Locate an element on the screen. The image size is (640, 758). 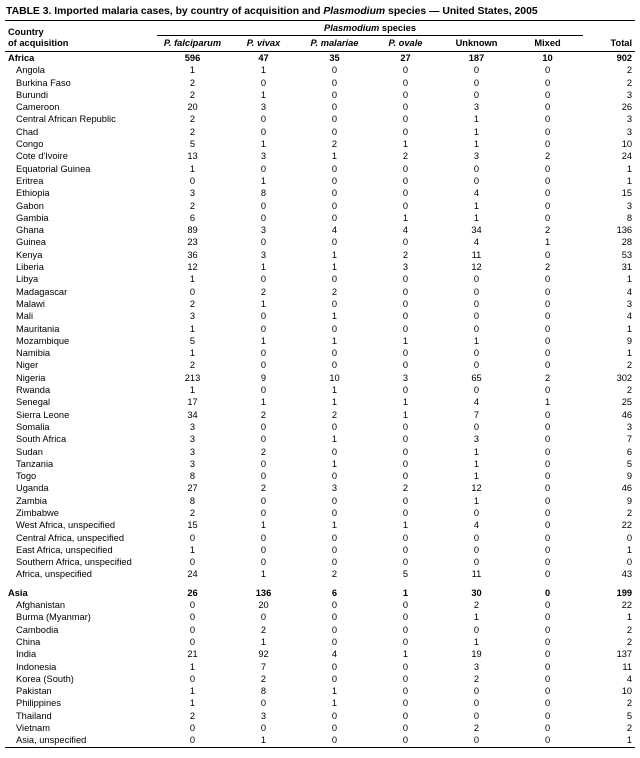
table-row: Ethiopia 3 8 0 0 4 0 15 is located at coordinates (320, 193).